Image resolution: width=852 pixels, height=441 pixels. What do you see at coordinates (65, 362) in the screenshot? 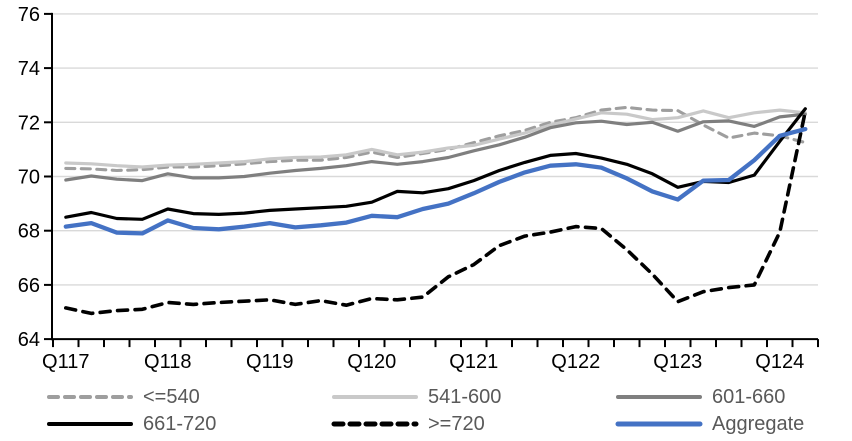
I see `x-axis-label: Q117` at bounding box center [65, 362].